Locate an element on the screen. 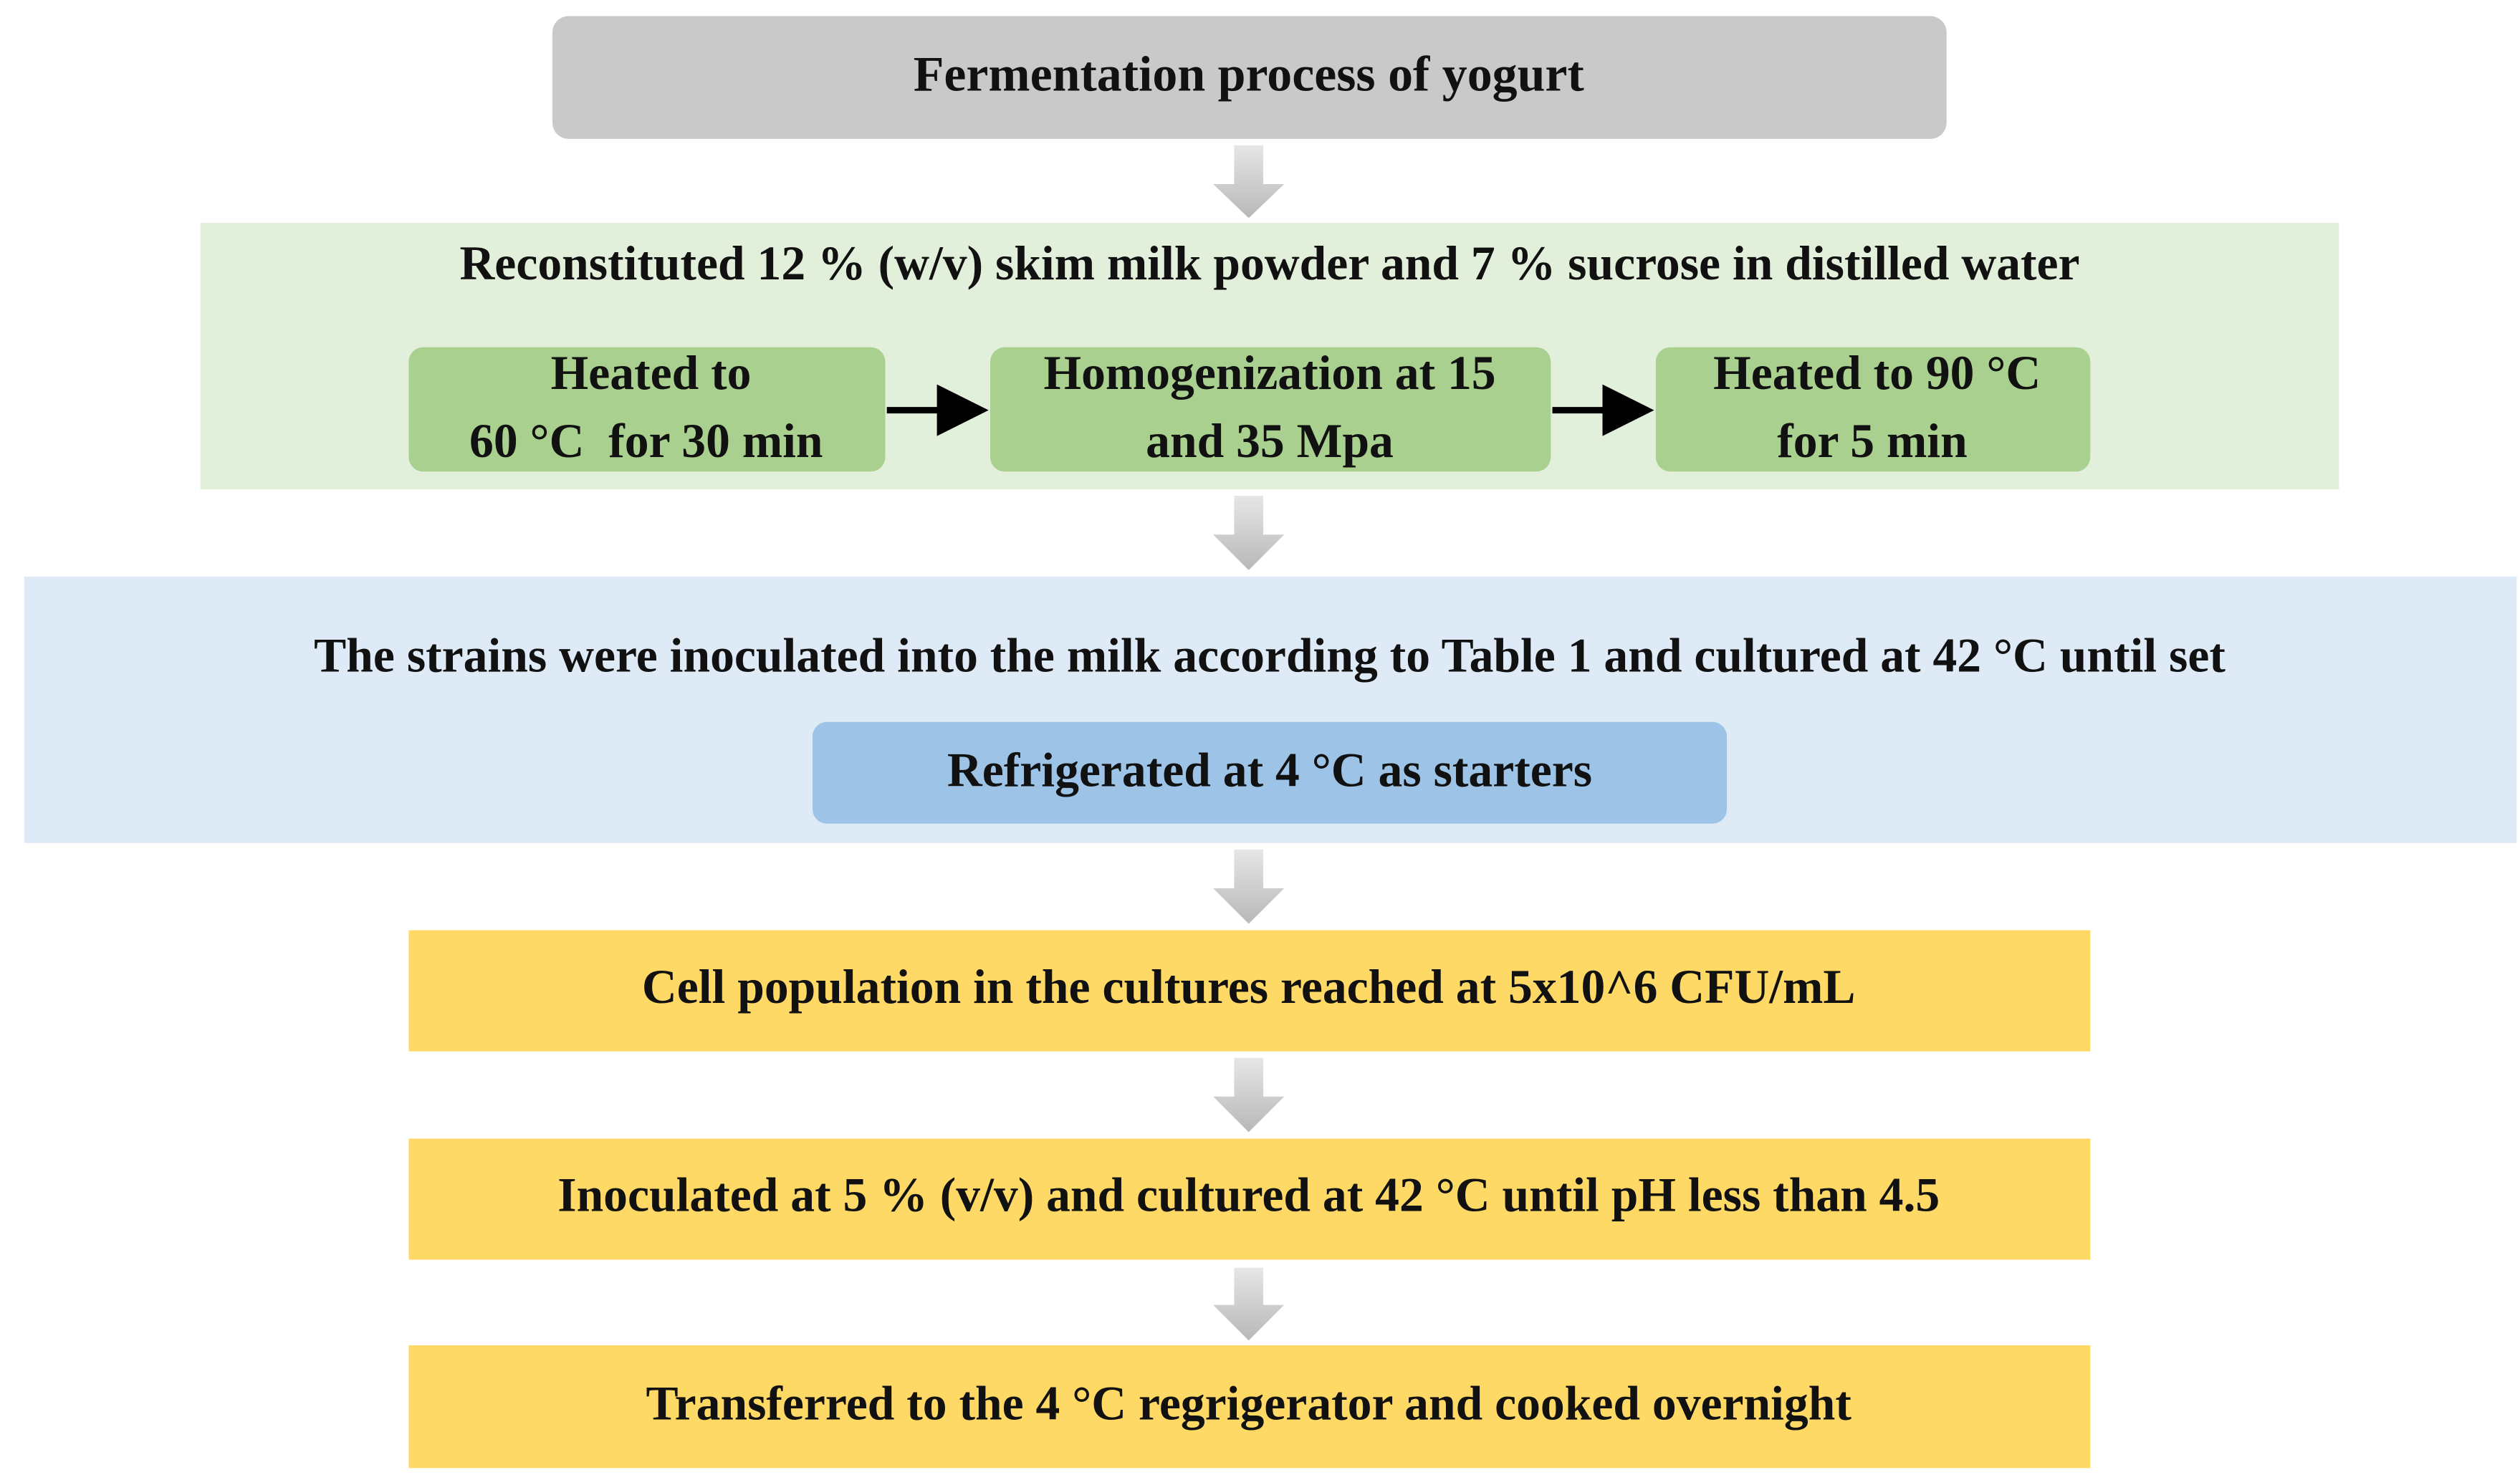  down-arrows is located at coordinates (1249, 743).